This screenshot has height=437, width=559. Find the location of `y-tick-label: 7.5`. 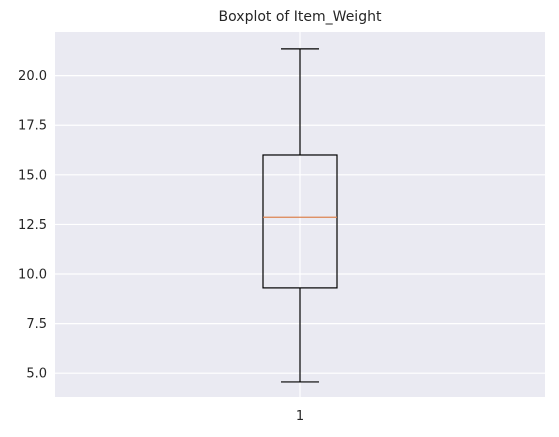

y-tick-label: 7.5 is located at coordinates (36, 324).